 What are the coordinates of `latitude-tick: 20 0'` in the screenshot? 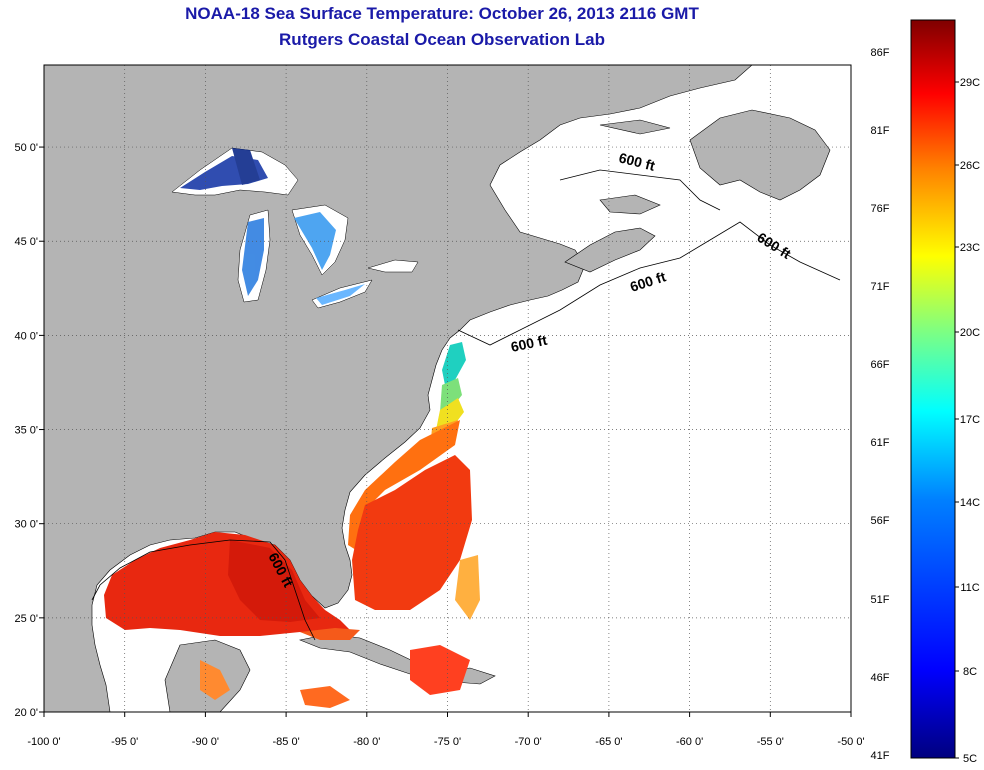 It's located at (26, 713).